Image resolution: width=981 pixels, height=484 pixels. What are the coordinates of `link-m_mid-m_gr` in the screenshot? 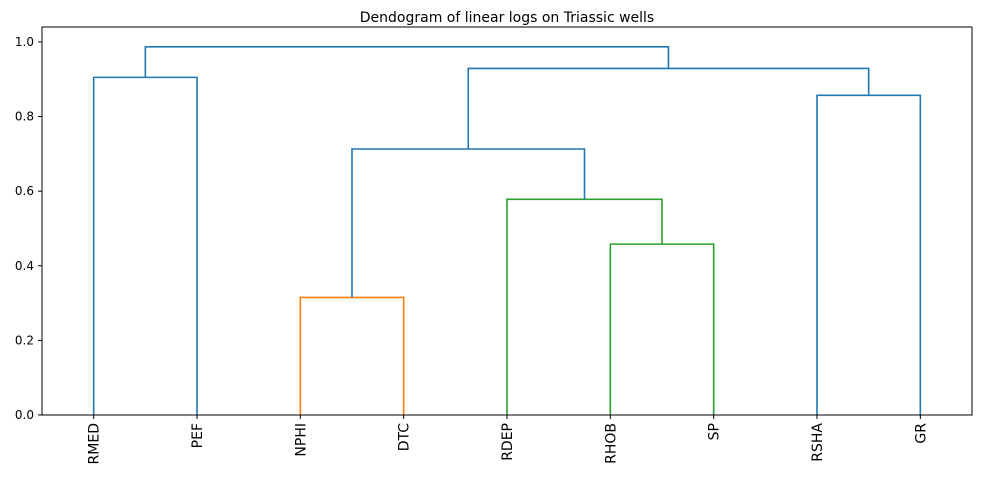 It's located at (668, 108).